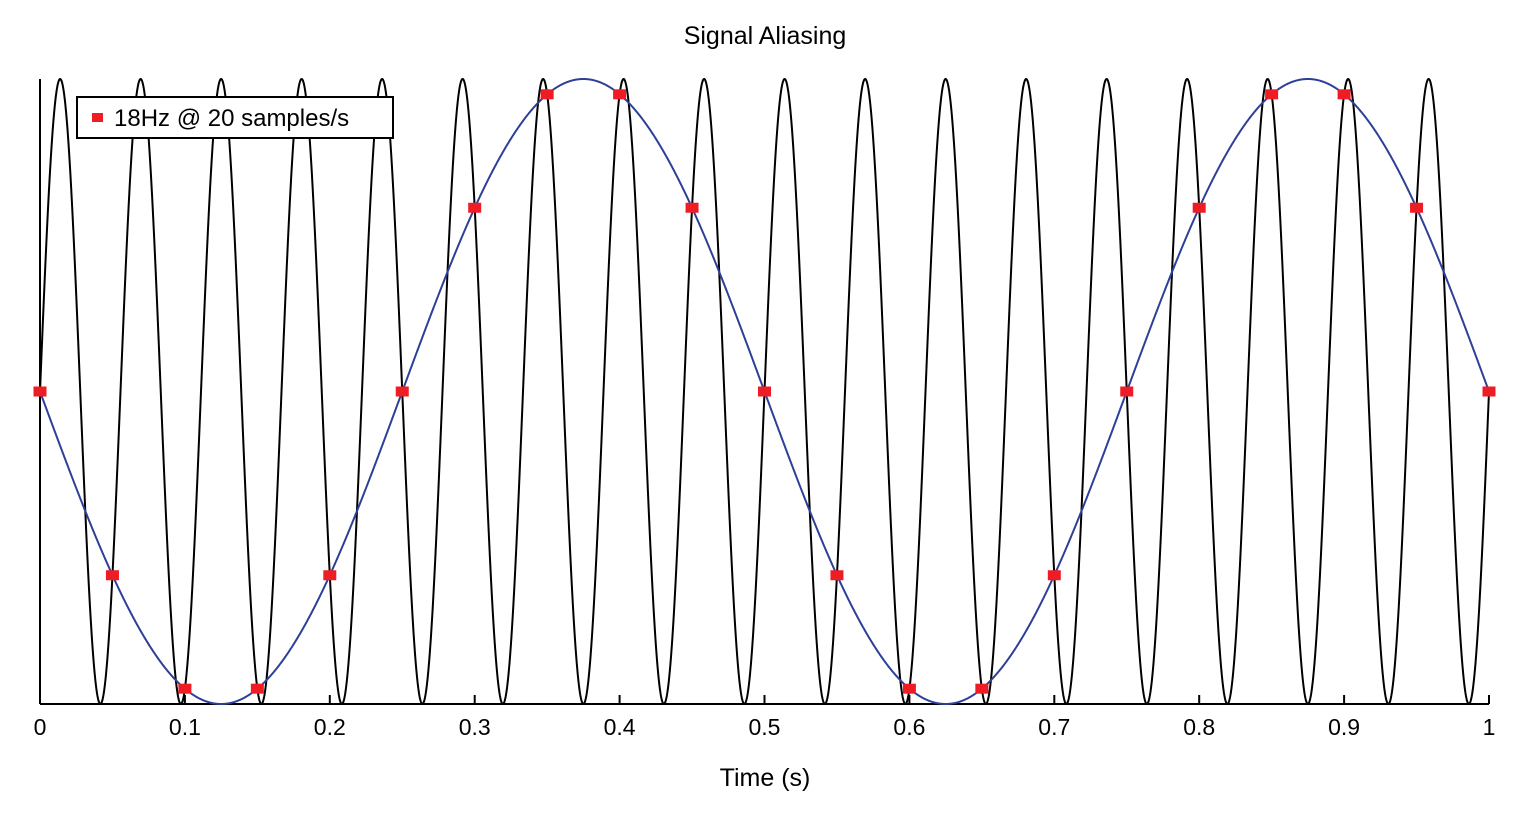 The image size is (1533, 831). Describe the element at coordinates (330, 727) in the screenshot. I see `x-tick-label: 0.2` at that location.